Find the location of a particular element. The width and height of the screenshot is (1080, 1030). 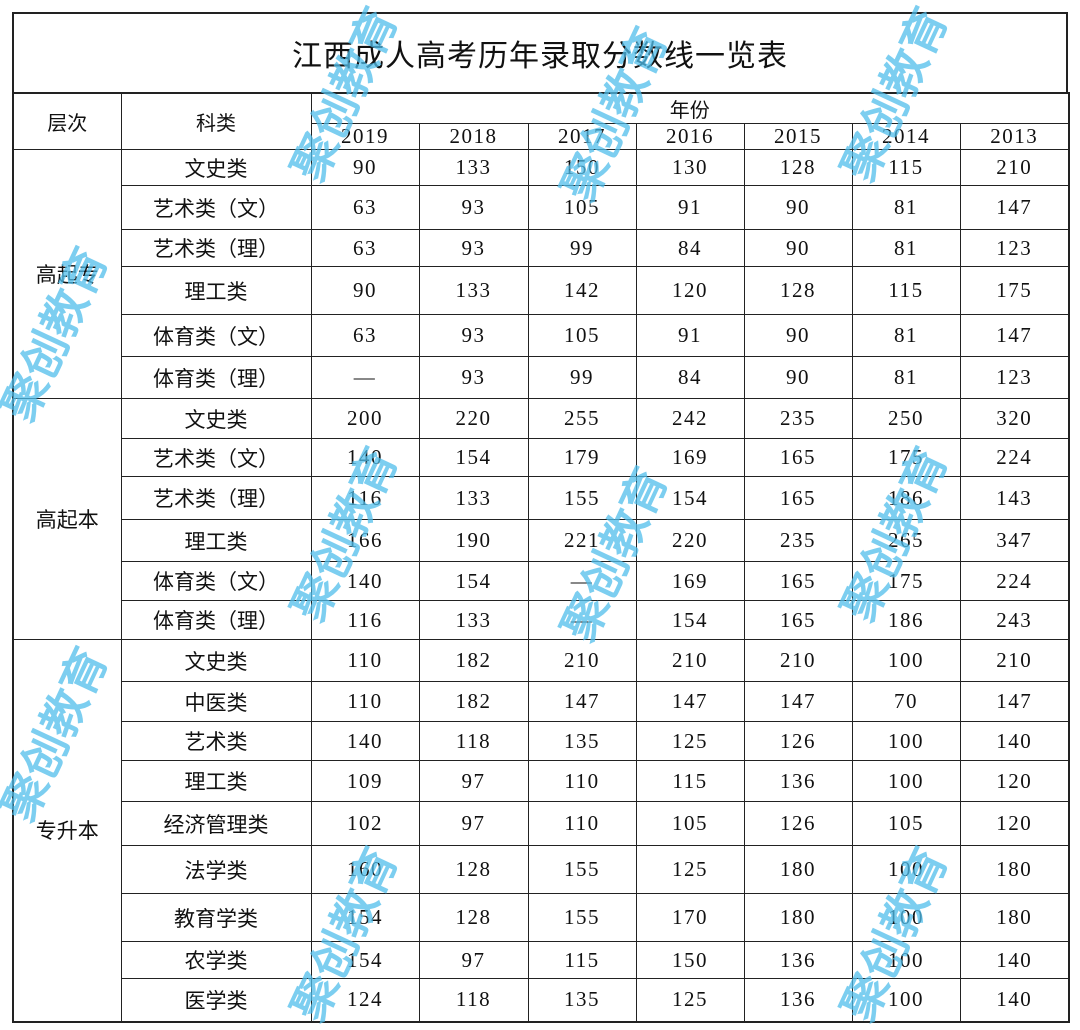

category-cell: 艺术类（理） is located at coordinates (216, 498).